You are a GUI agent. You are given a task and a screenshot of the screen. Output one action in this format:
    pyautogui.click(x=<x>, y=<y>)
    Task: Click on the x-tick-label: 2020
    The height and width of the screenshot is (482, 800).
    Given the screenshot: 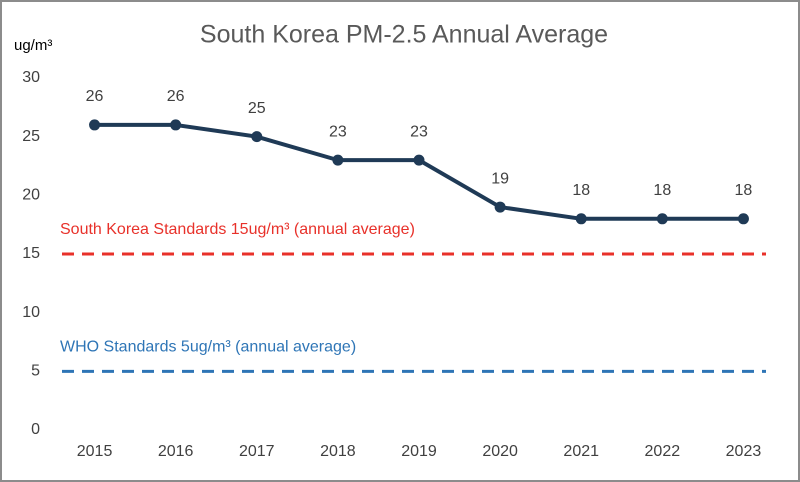 What is the action you would take?
    pyautogui.click(x=500, y=451)
    